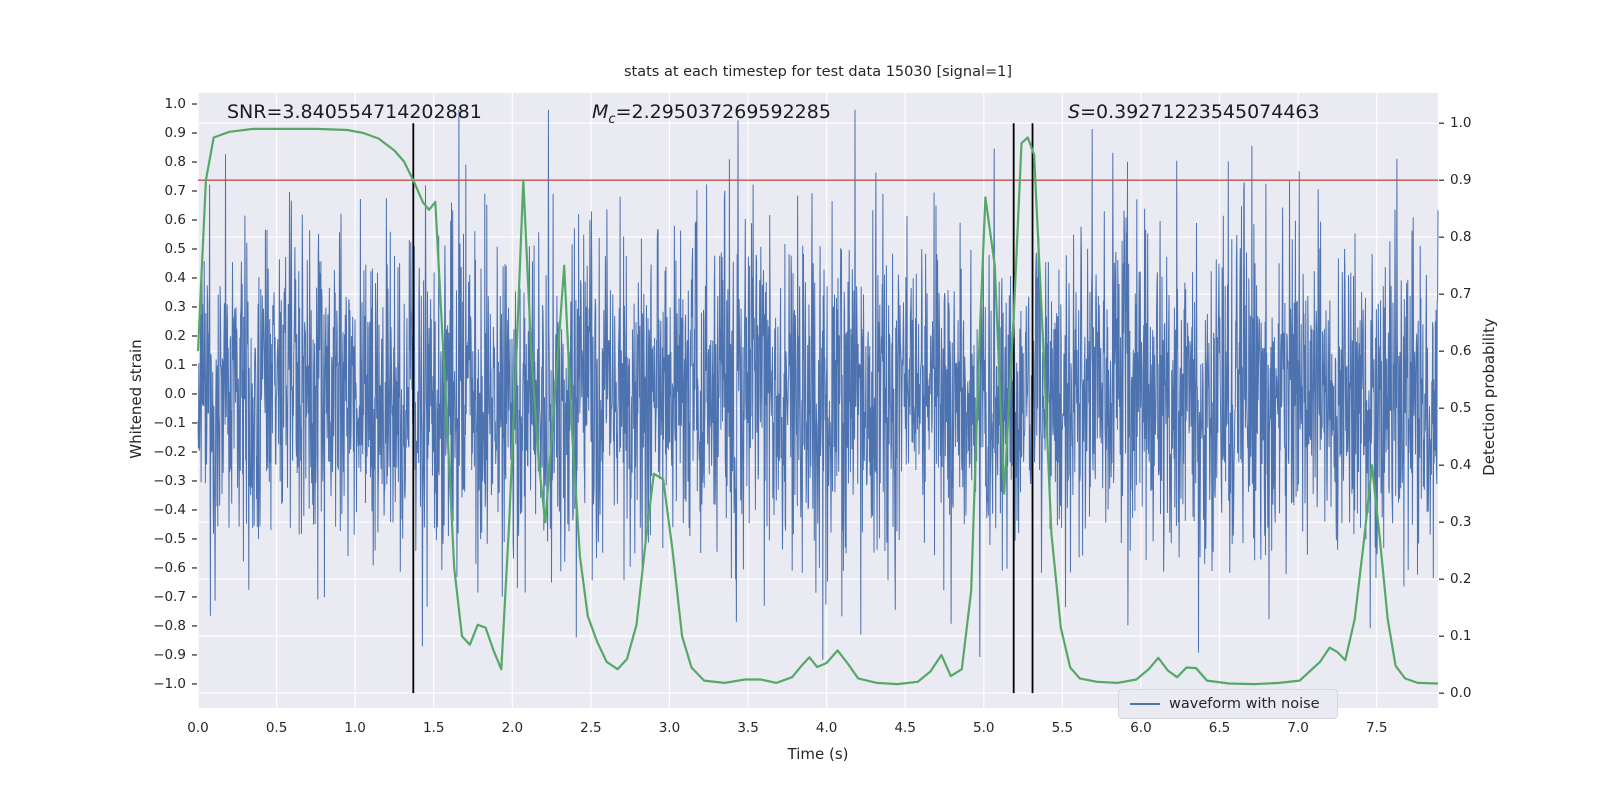 The image size is (1600, 800). What do you see at coordinates (1200, 112) in the screenshot?
I see `annotation-score-value: =0.39271223545074463` at bounding box center [1200, 112].